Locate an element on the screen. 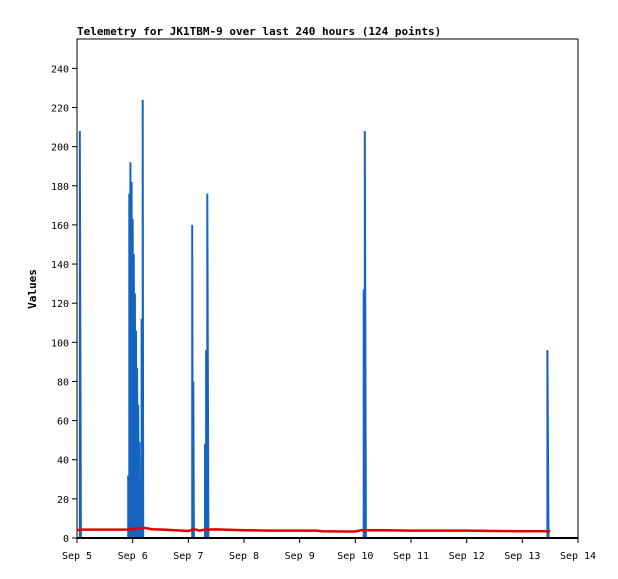 The height and width of the screenshot is (579, 618). y-axis: 0 20 40 60 80 100 120 140 160 180 200 220 240 is located at coordinates (64, 304).